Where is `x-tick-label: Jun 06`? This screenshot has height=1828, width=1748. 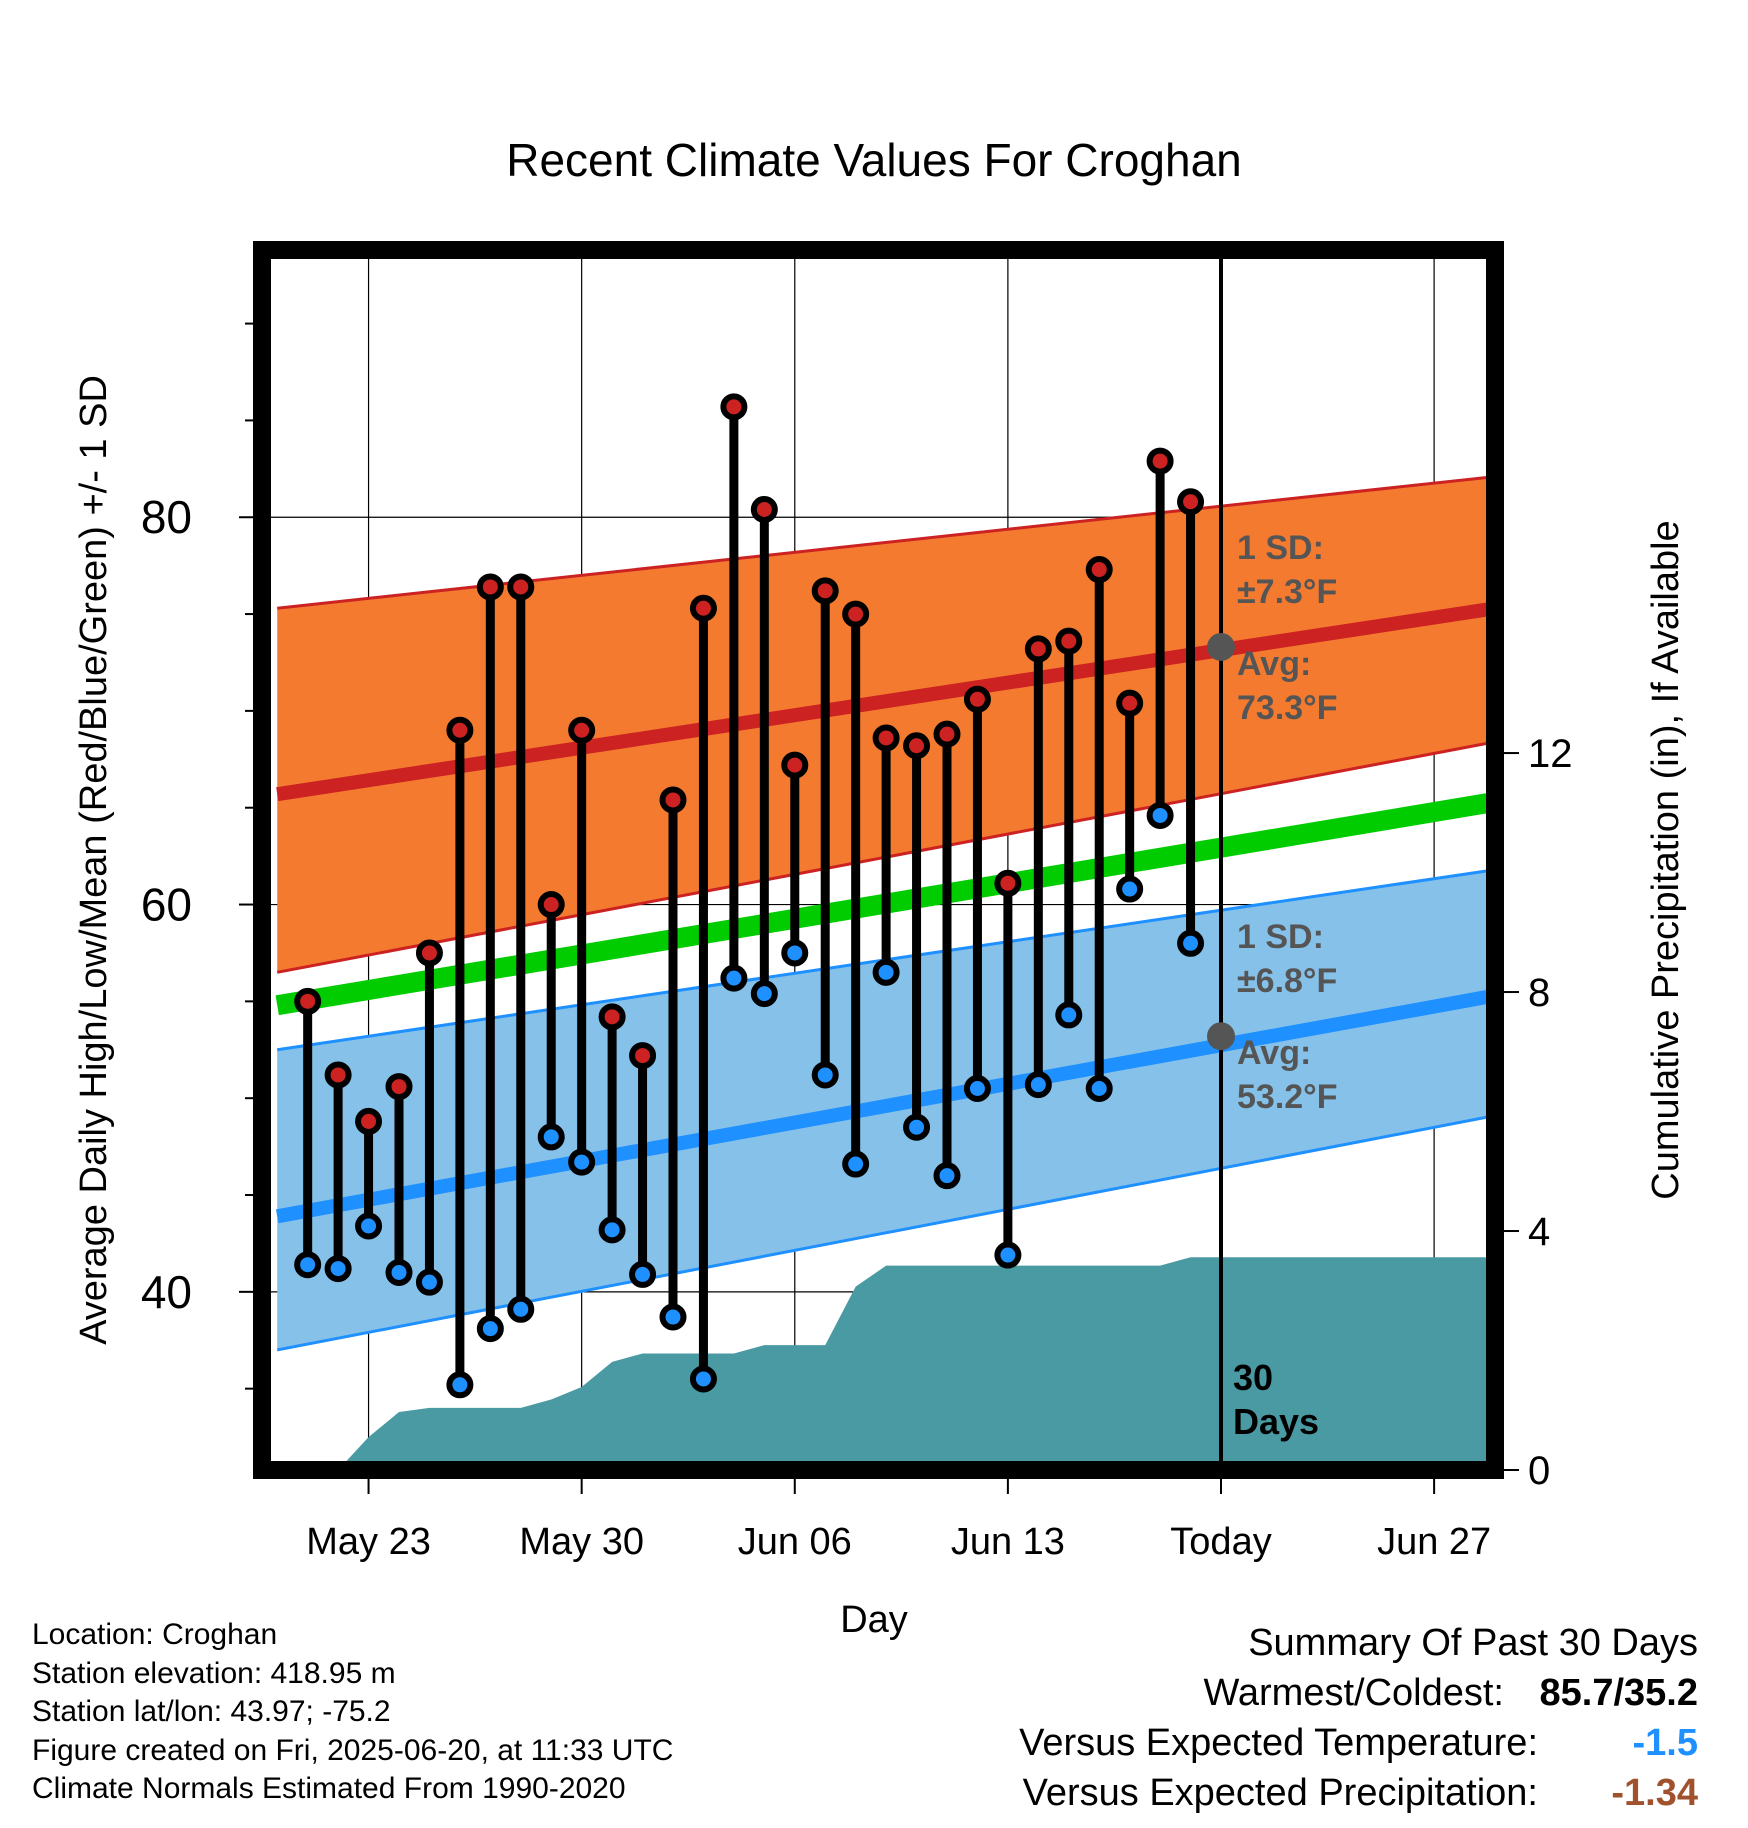
x-tick-label: Jun 06 is located at coordinates (795, 1542).